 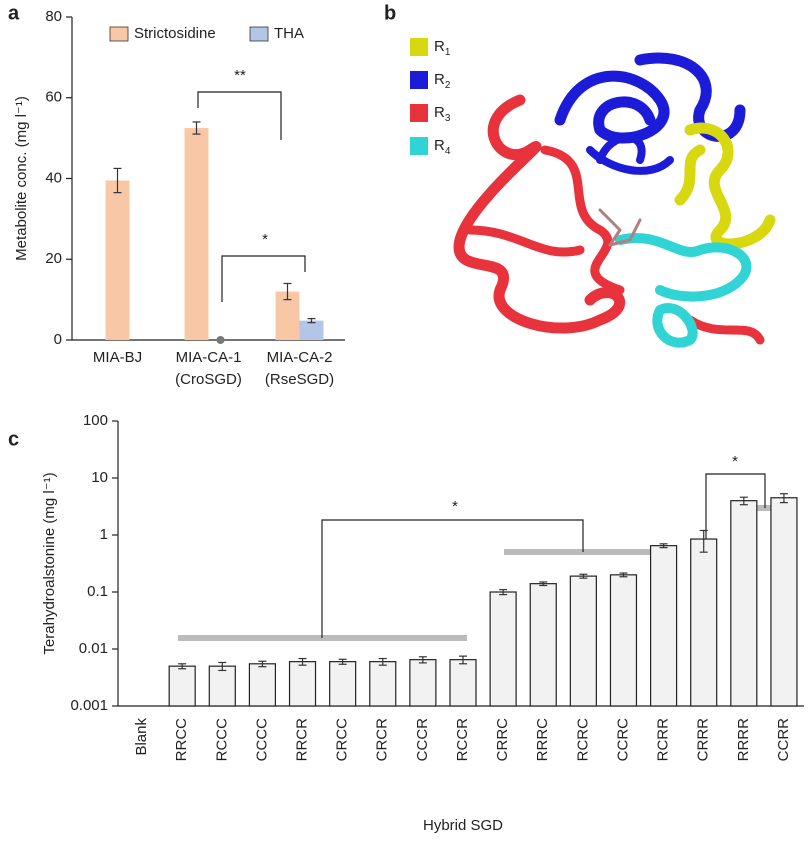 What do you see at coordinates (448, 85) in the screenshot?
I see `legend-label-sub: 2` at bounding box center [448, 85].